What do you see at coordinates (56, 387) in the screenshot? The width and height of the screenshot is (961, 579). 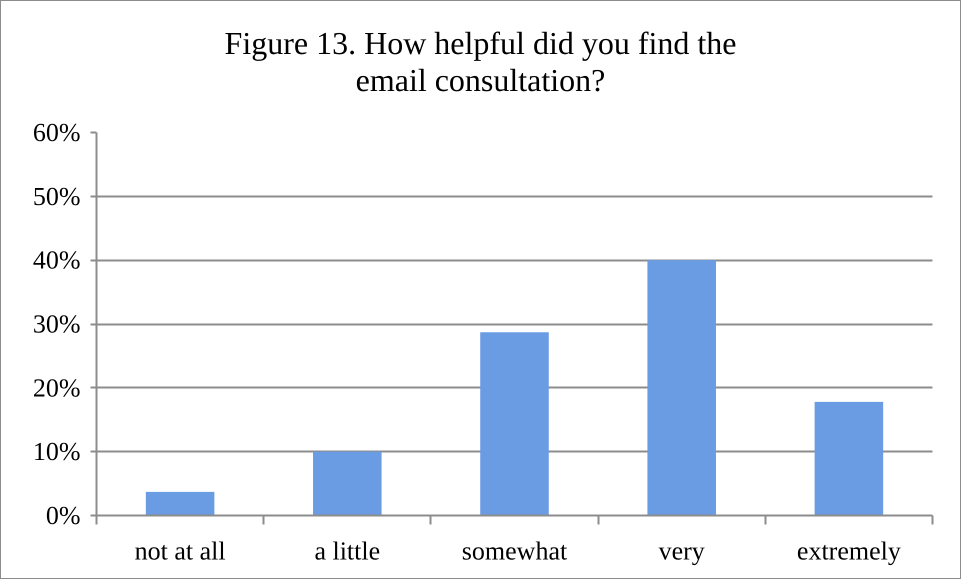 I see `y-tick-label: 20%` at bounding box center [56, 387].